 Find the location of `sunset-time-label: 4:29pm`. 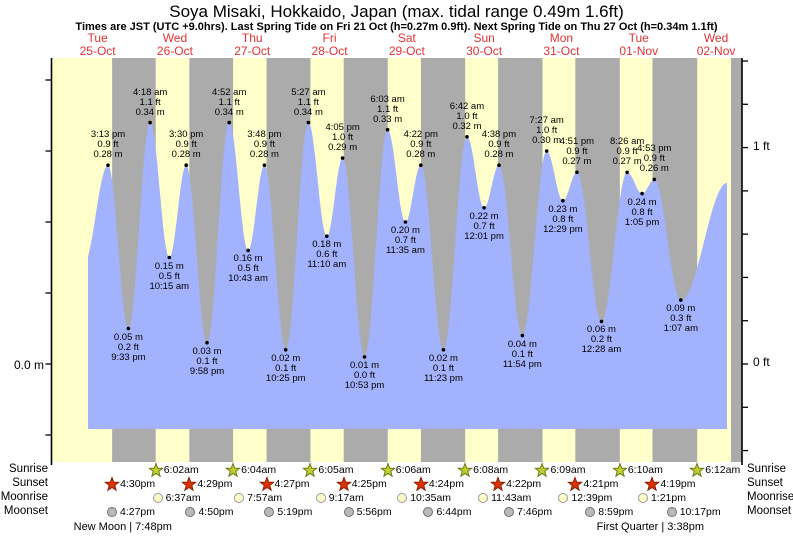

sunset-time-label: 4:29pm is located at coordinates (215, 483).